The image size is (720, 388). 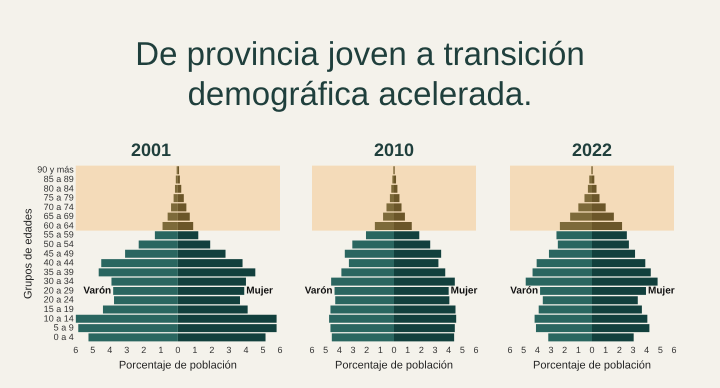 What do you see at coordinates (59, 244) in the screenshot?
I see `y-tick-label: 50 a 54` at bounding box center [59, 244].